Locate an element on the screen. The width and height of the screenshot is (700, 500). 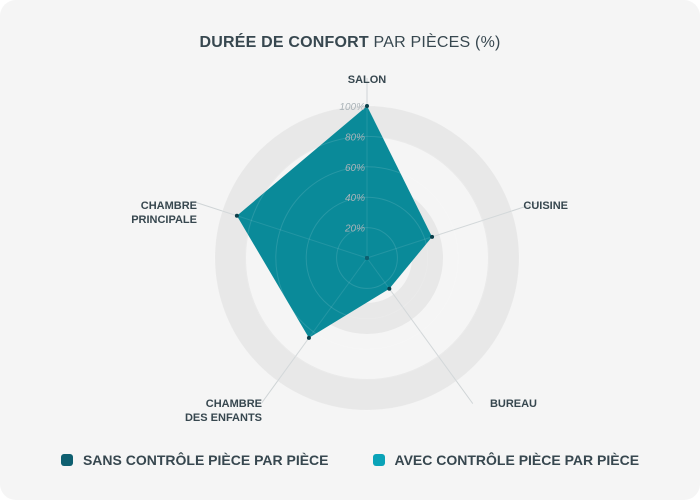
legend-label-sans: SANS CONTRÔLE PIÈCE PAR PIÈCE is located at coordinates (205, 460).